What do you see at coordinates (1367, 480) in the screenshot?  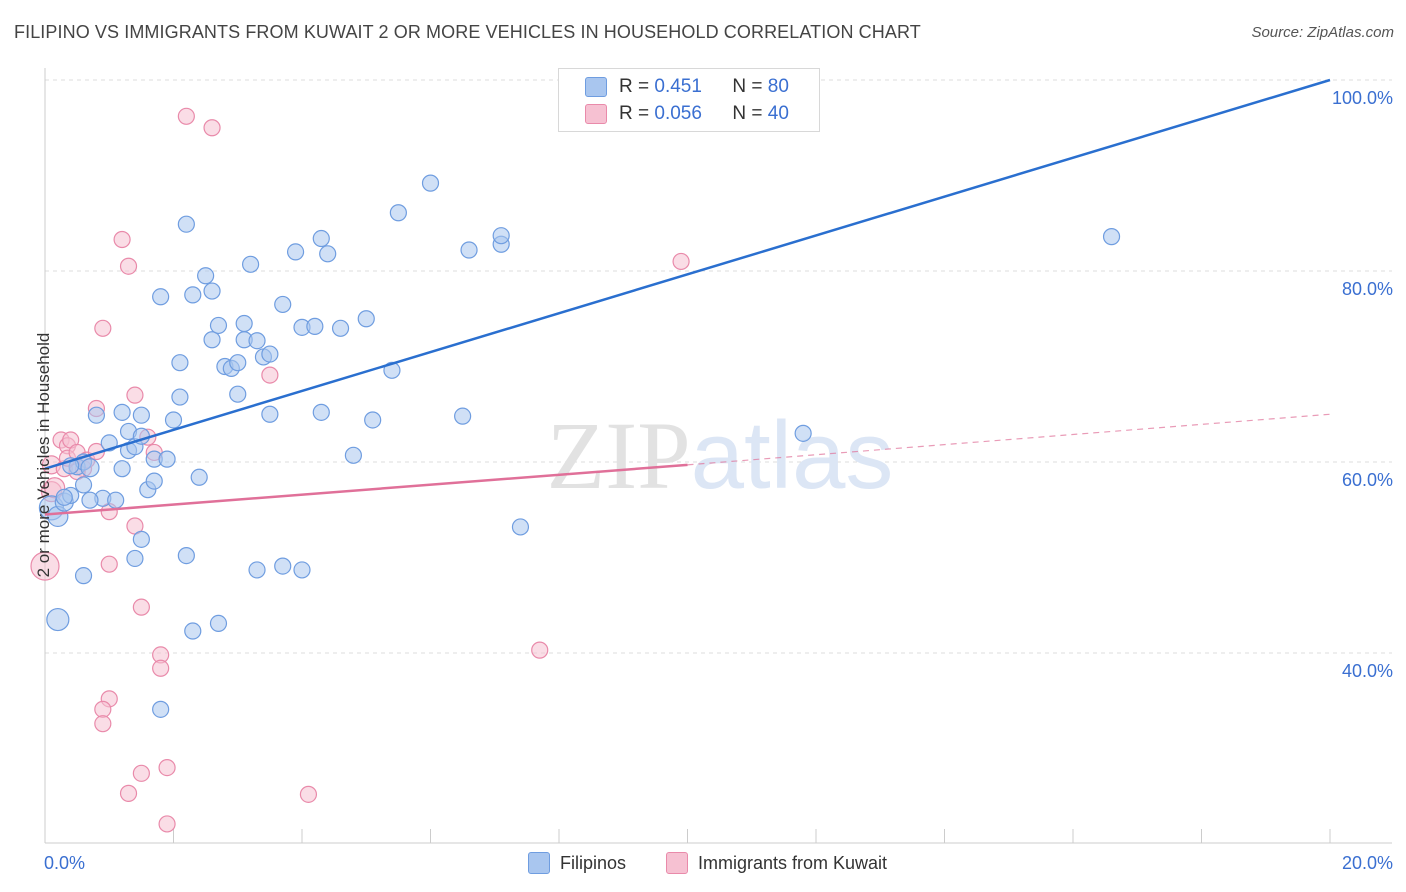 I see `y-tick-label: 60.0%` at bounding box center [1367, 480].